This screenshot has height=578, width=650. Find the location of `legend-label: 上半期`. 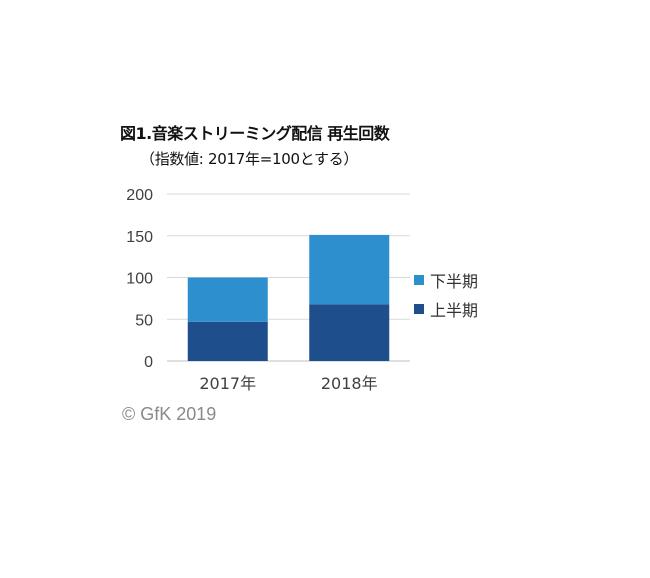

legend-label: 上半期 is located at coordinates (454, 310).